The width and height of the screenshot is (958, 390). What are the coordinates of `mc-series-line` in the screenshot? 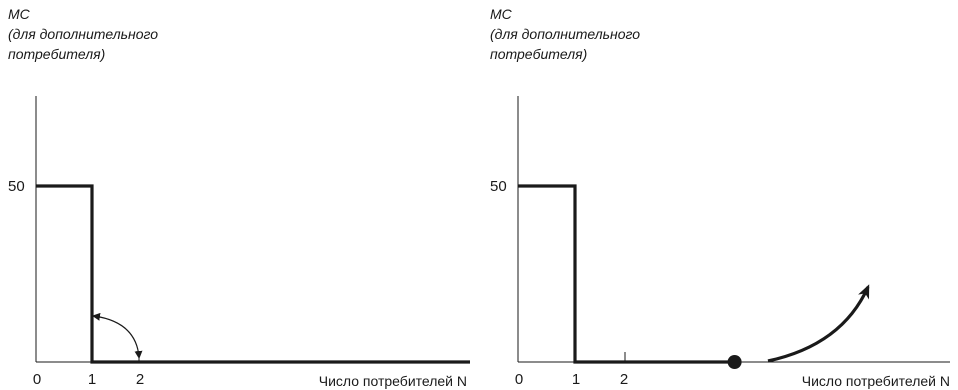 It's located at (626, 274).